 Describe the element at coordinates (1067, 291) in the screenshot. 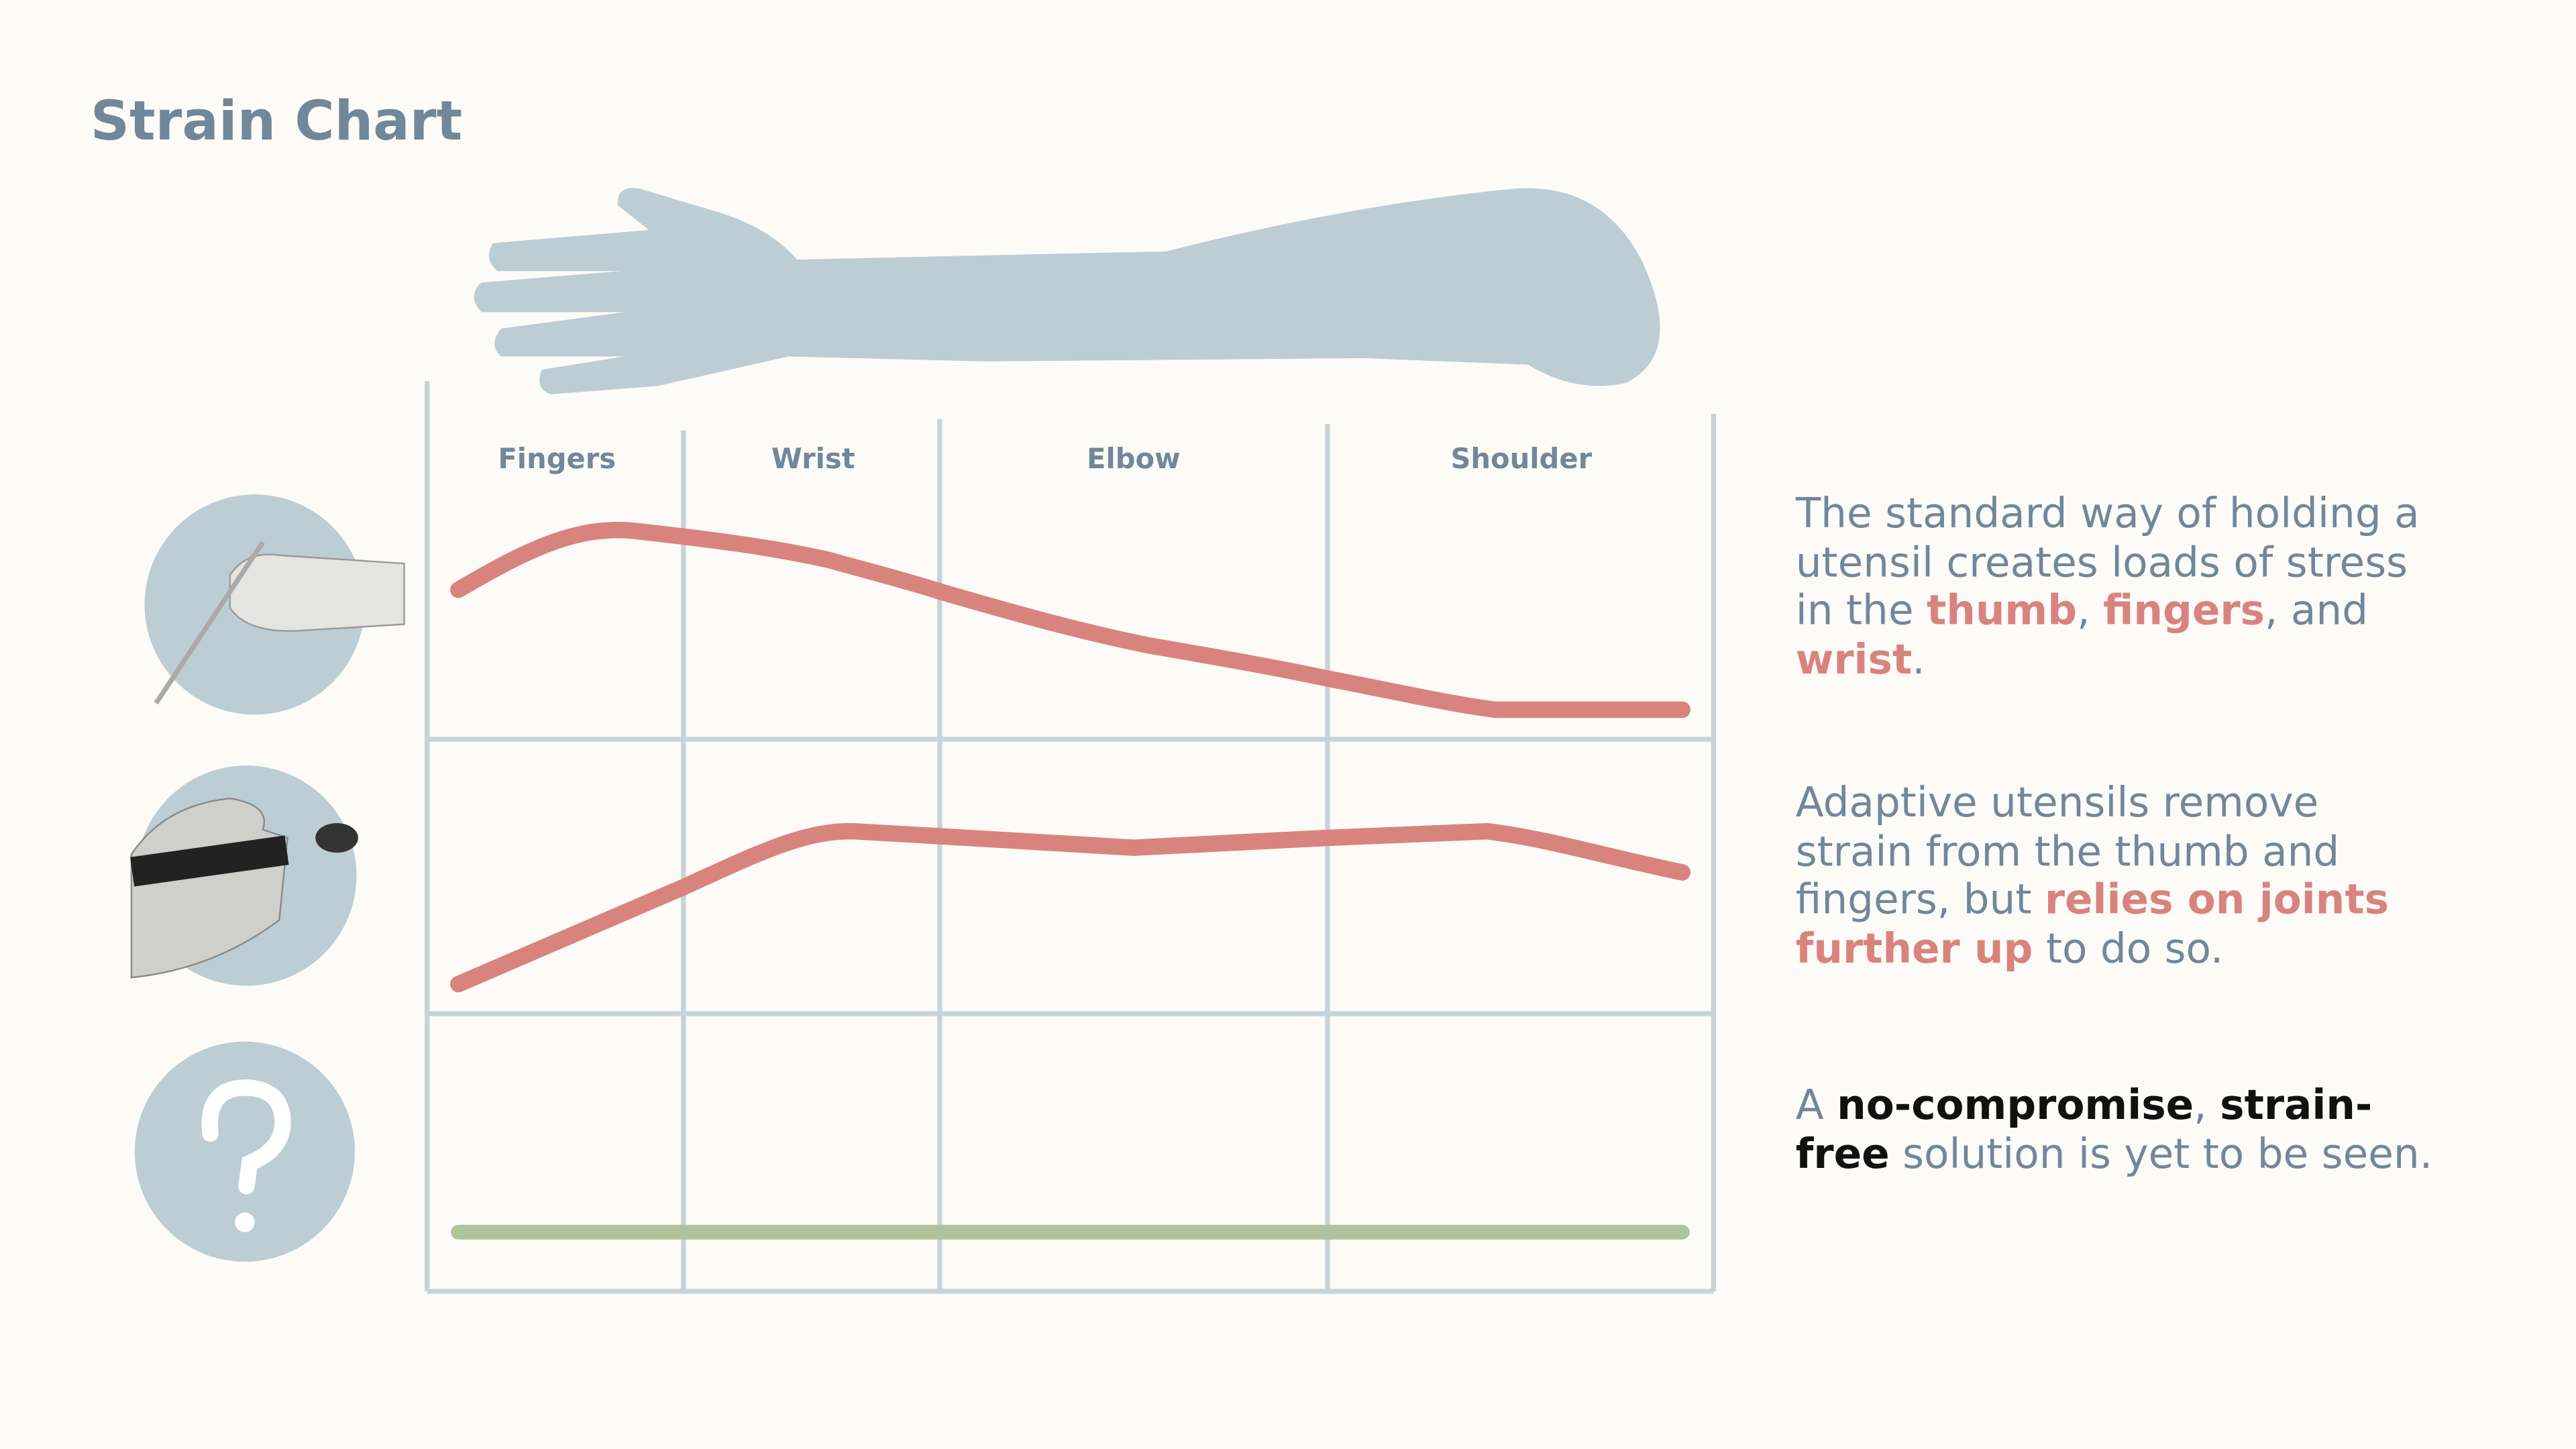

I see `arm-silhouette` at that location.